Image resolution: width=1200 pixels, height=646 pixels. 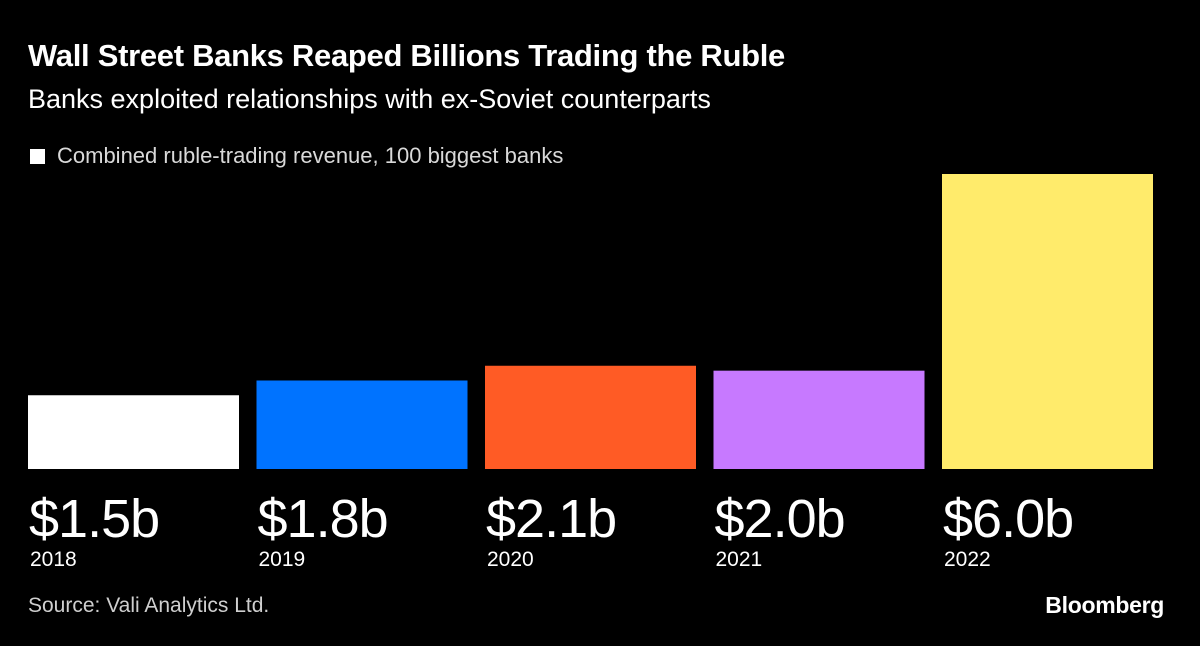 I want to click on x-tick-label-2018: 2018, so click(x=53, y=559).